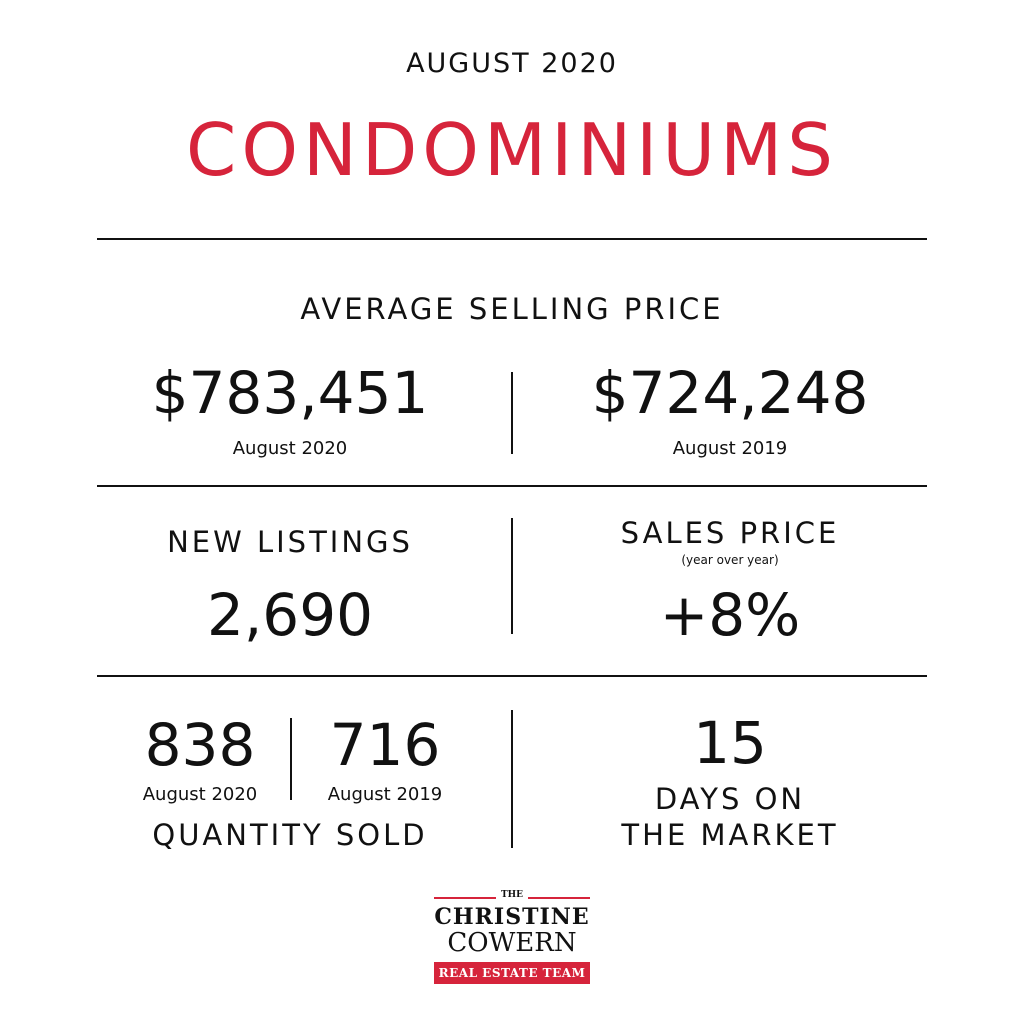  Describe the element at coordinates (385, 794) in the screenshot. I see `quantity-sold-2019-label: August 2019` at that location.